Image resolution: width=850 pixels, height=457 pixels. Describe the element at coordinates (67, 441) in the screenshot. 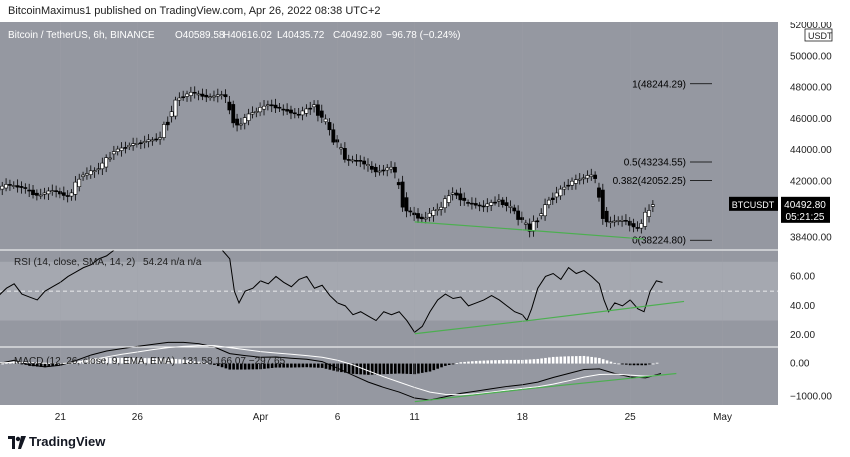

I see `footer-brand: TradingView` at that location.